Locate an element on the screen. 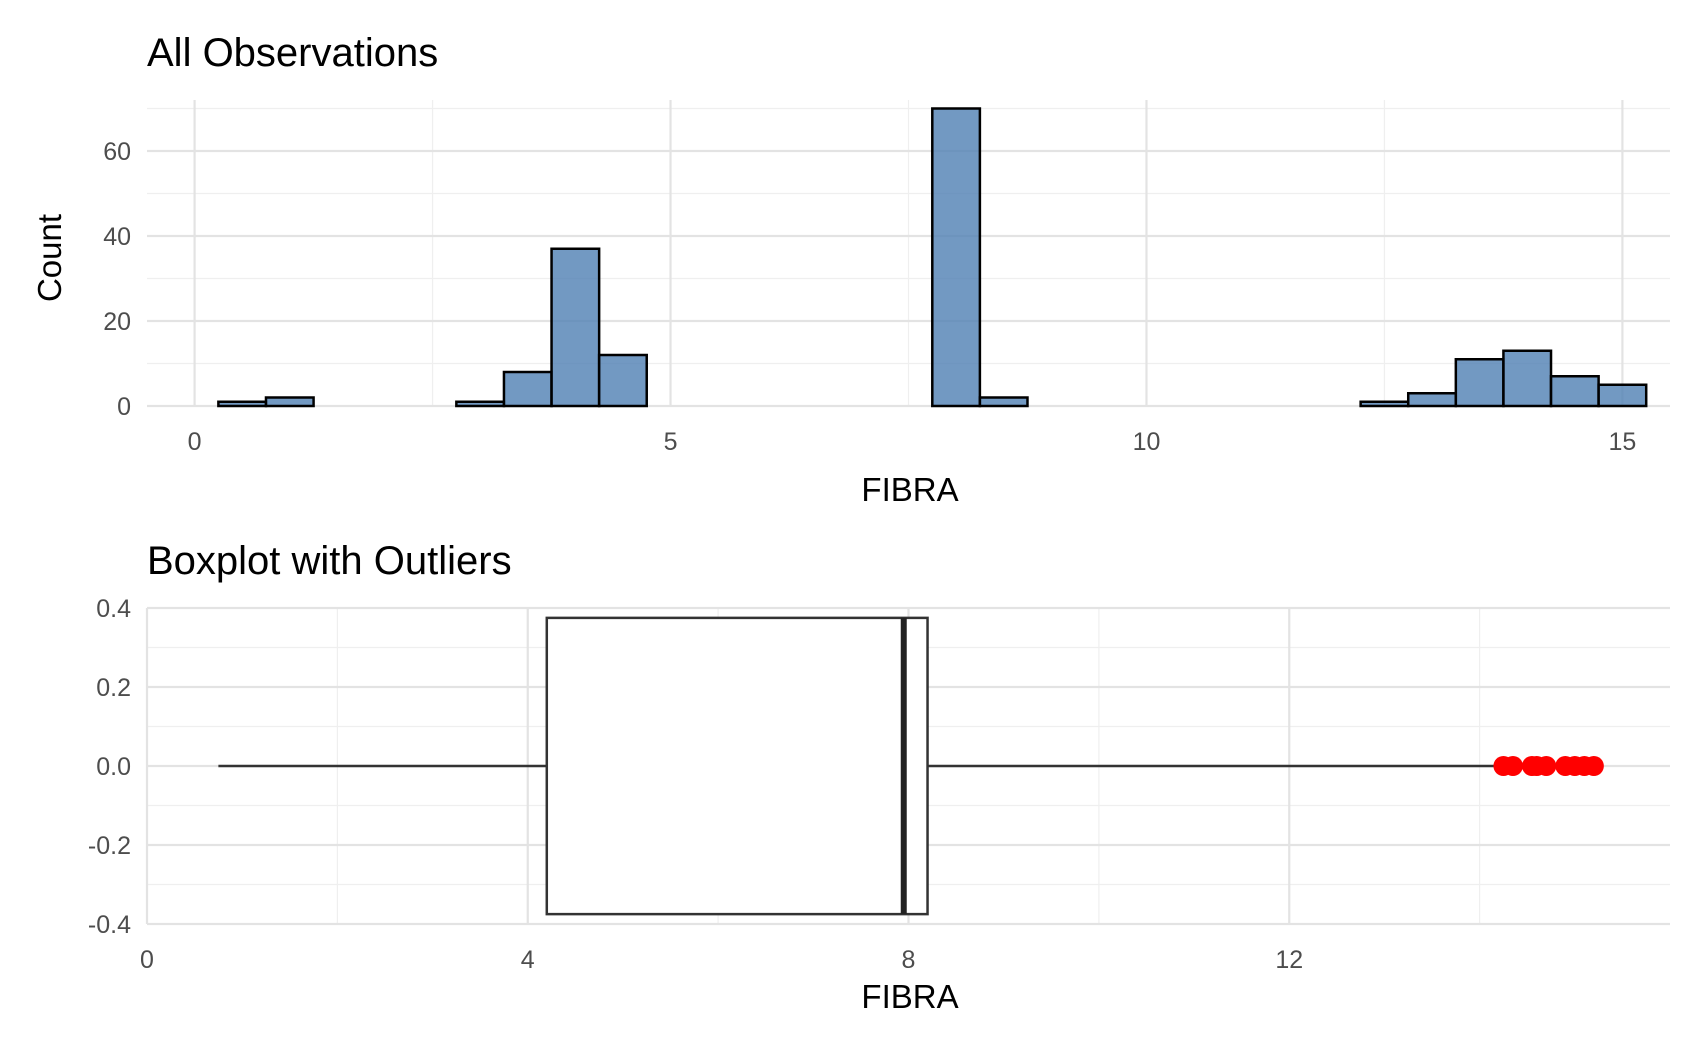 Image resolution: width=1695 pixels, height=1047 pixels. boxplot-x-tick-label: 0 is located at coordinates (147, 960).